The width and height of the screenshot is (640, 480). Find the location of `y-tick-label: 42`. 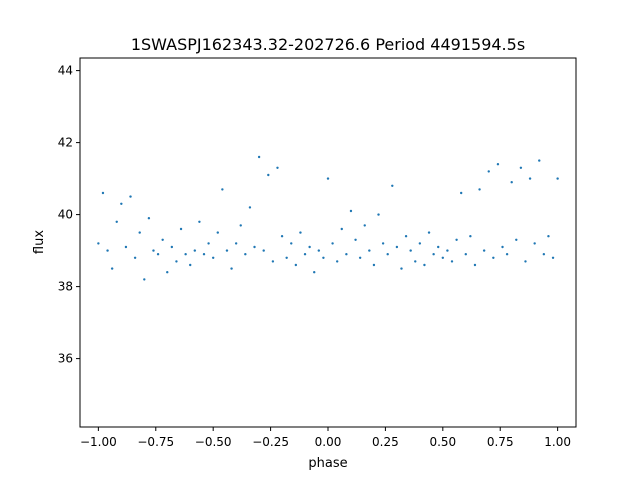

y-tick-label: 42 is located at coordinates (65, 143).